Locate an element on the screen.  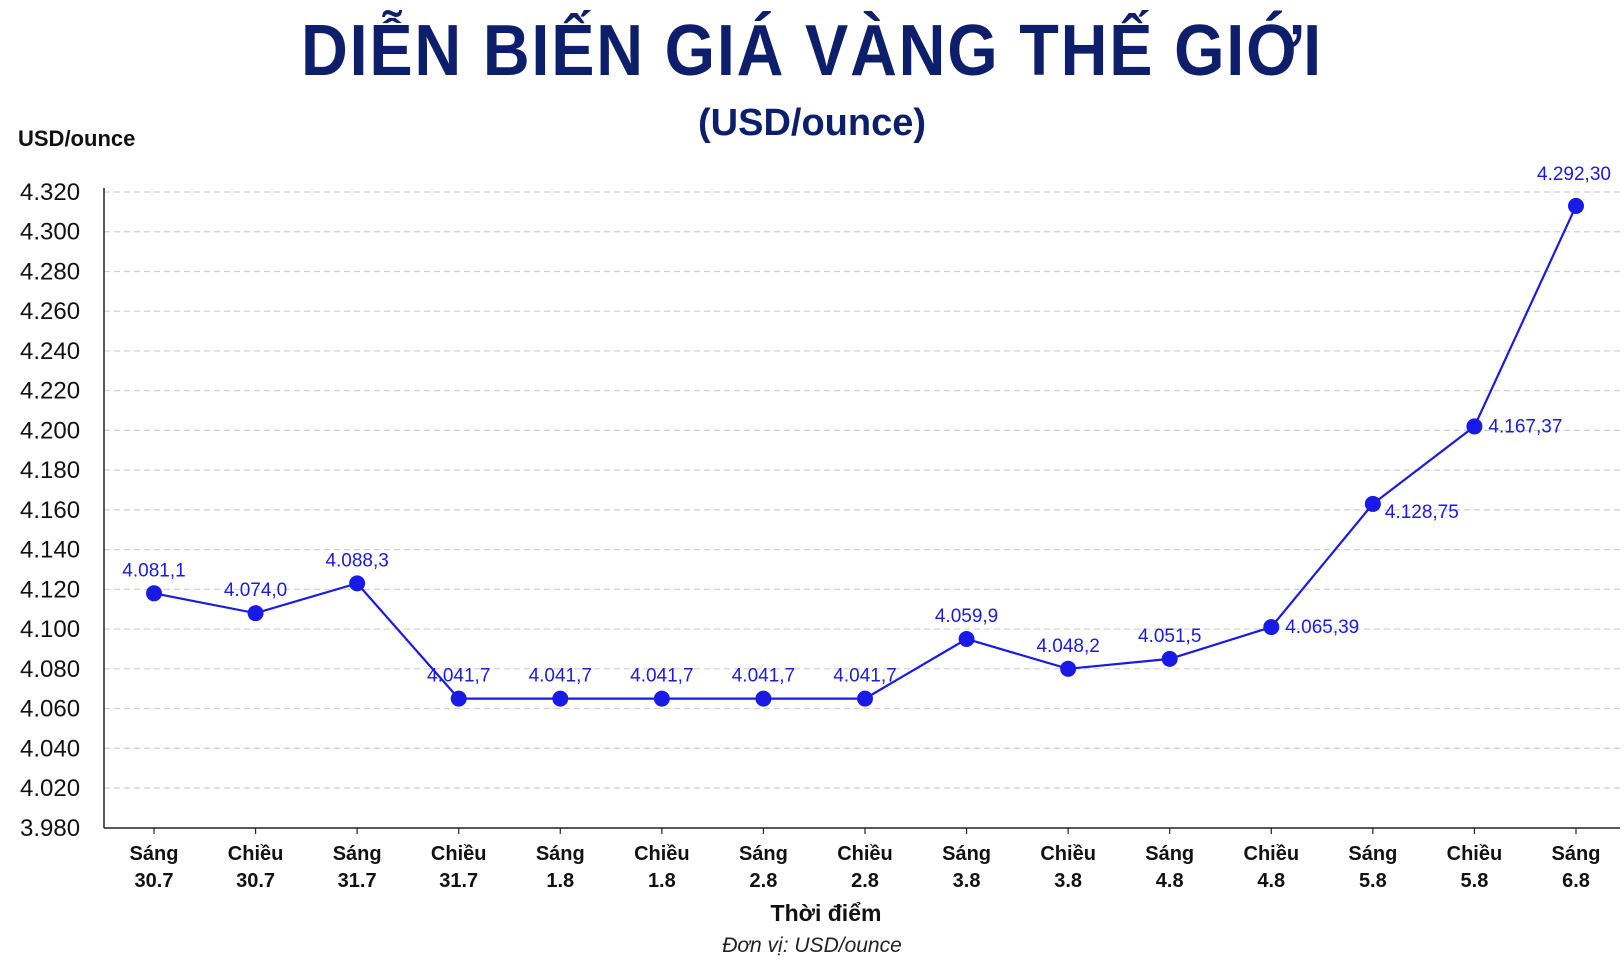
data-label: 4.051,5 is located at coordinates (1169, 636).